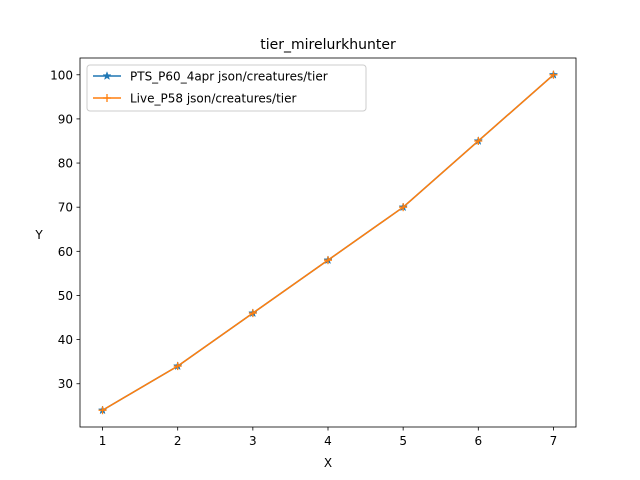 This screenshot has height=480, width=640. Describe the element at coordinates (65, 119) in the screenshot. I see `y-tick-label: 90` at that location.